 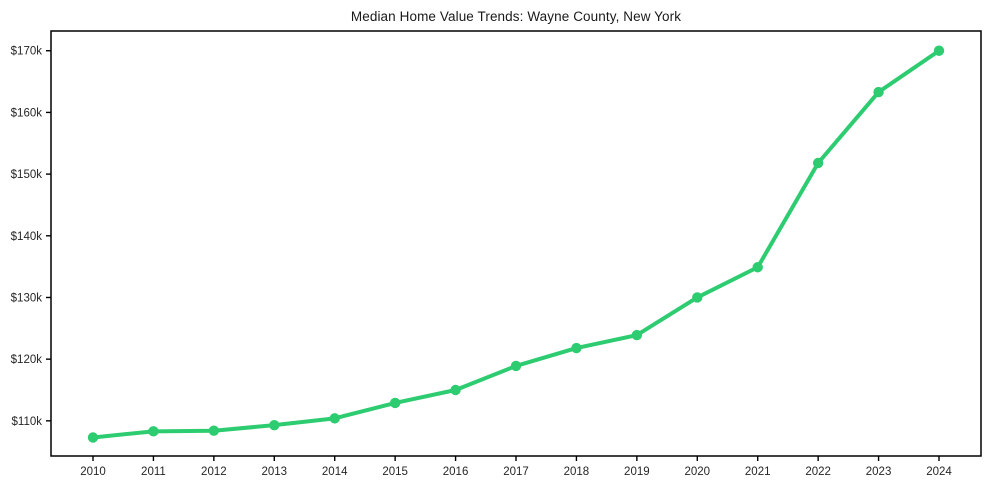 I want to click on data-point-2017, so click(x=516, y=366).